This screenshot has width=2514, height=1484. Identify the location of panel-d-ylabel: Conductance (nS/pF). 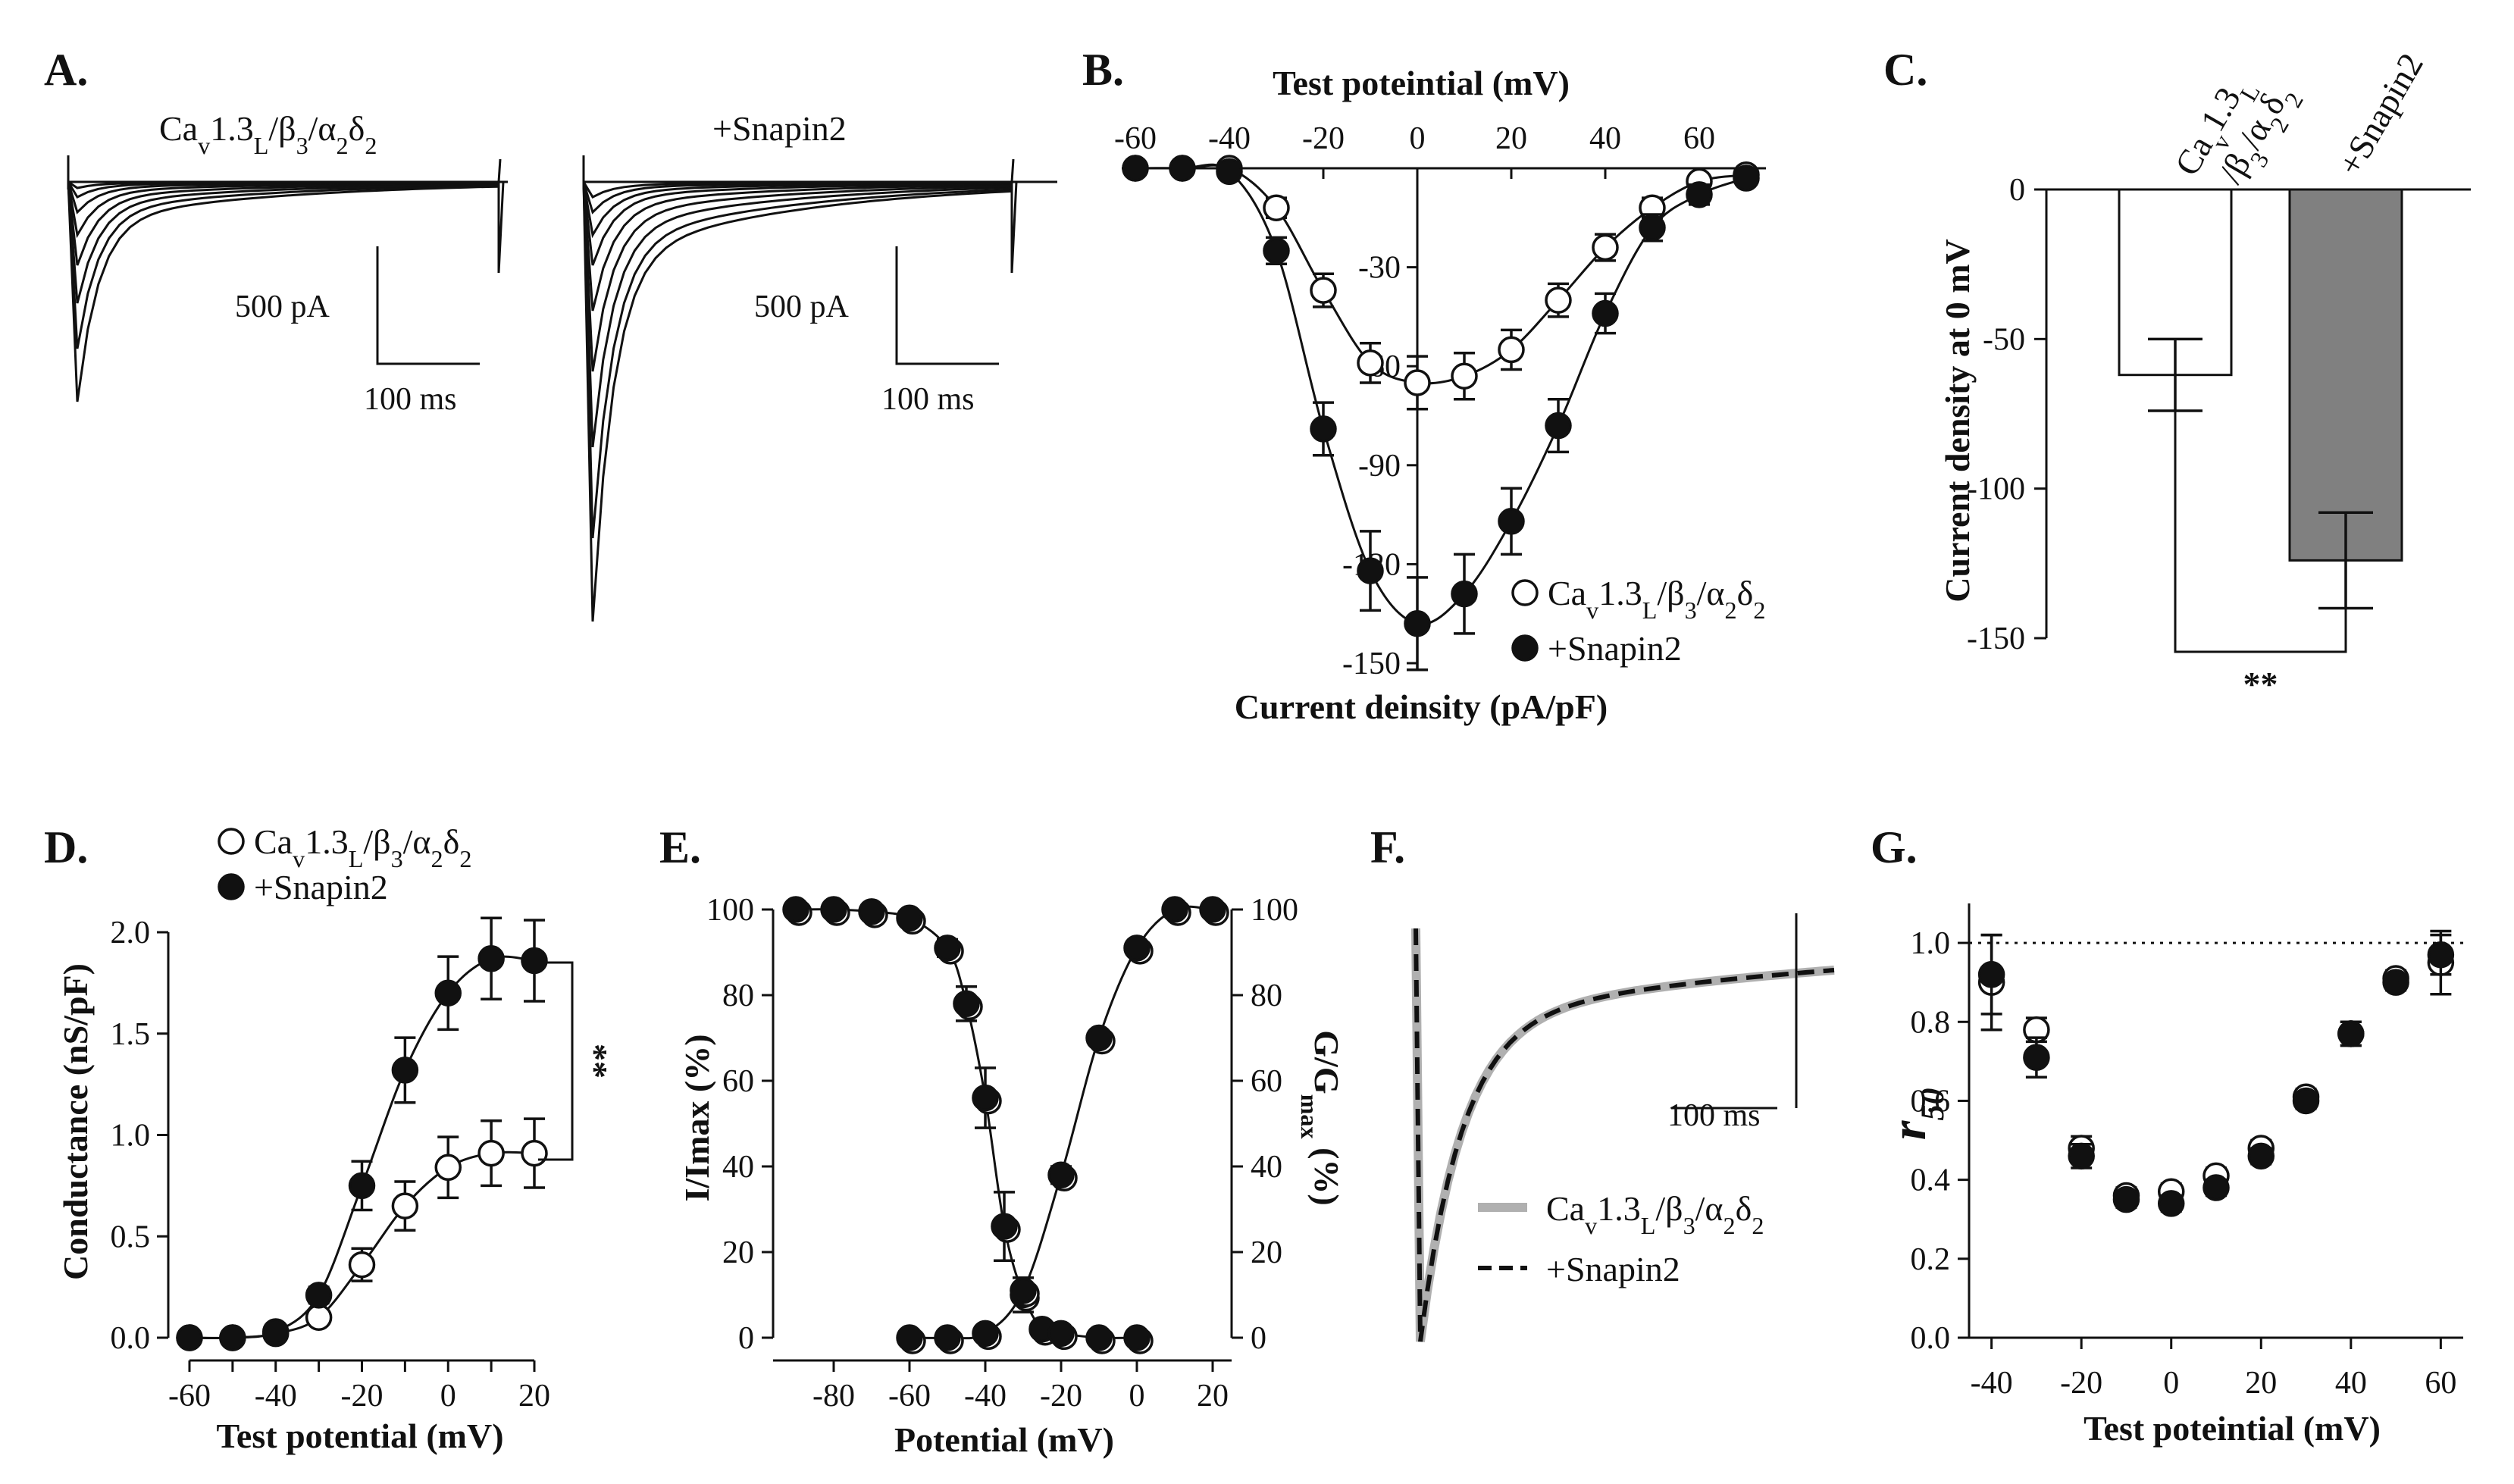
(75, 1122).